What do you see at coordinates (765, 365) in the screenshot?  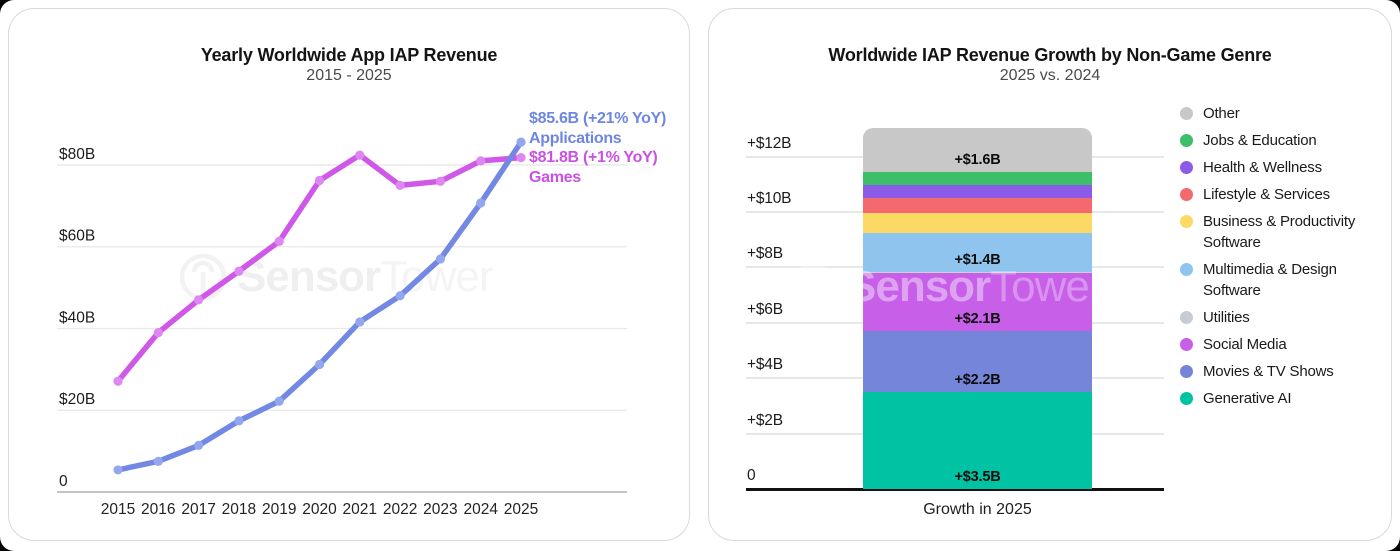 I see `y-tick-label: +$4B` at bounding box center [765, 365].